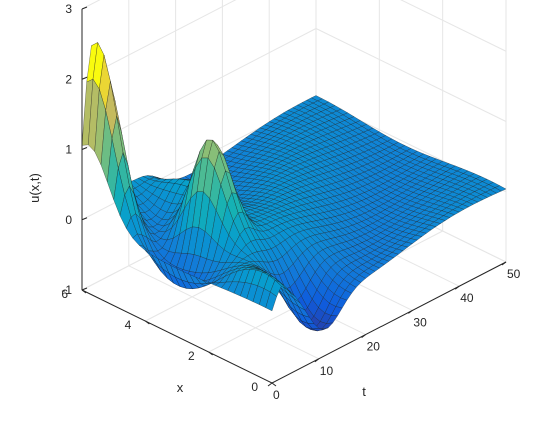 The image size is (560, 425). Describe the element at coordinates (68, 150) in the screenshot. I see `z-tick-label: 1` at that location.